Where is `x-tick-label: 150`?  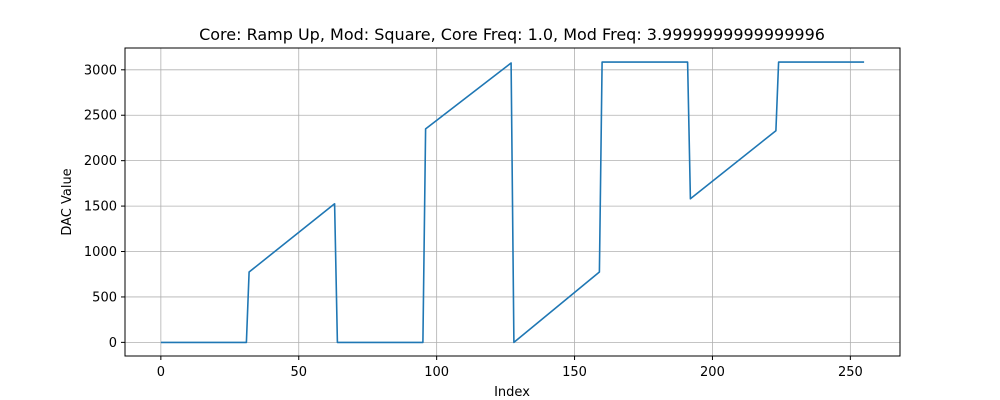
x-tick-label: 150 is located at coordinates (574, 372).